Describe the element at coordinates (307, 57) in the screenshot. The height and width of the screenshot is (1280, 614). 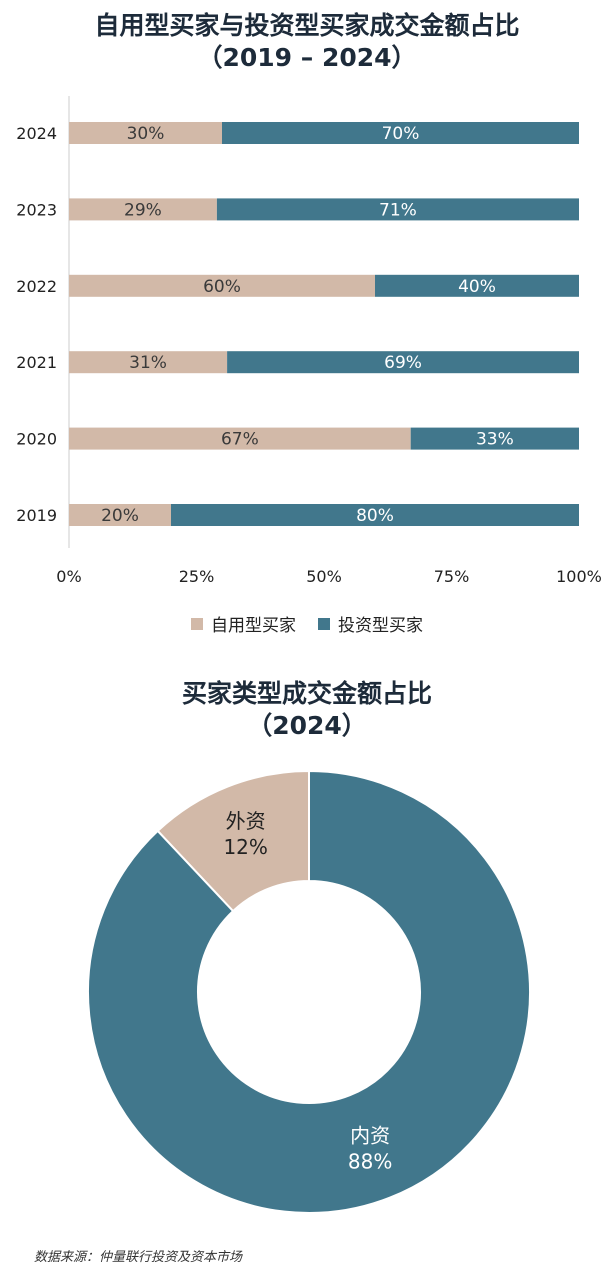
I see `bar-chart-title-years: （2019 – 2024）` at that location.